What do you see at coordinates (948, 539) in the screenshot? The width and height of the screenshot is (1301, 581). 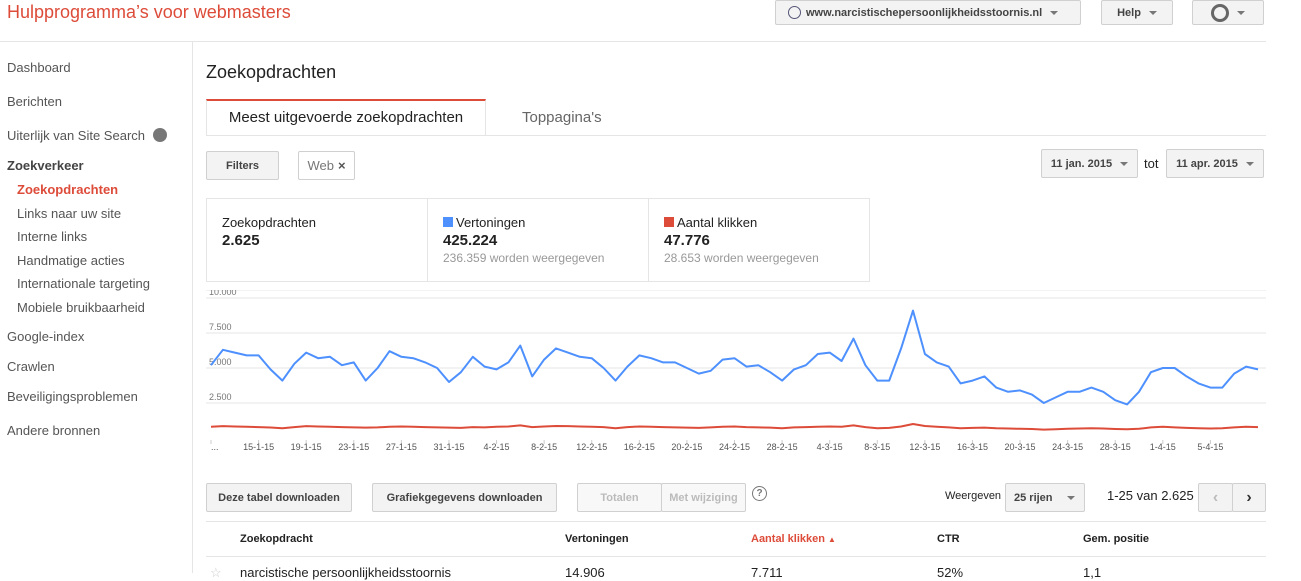 I see `column-header: CTR` at bounding box center [948, 539].